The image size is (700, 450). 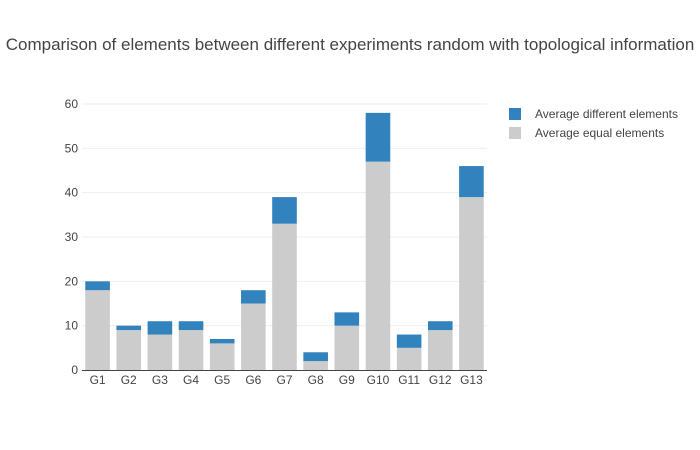 I want to click on bar-g9-equal, so click(x=347, y=347).